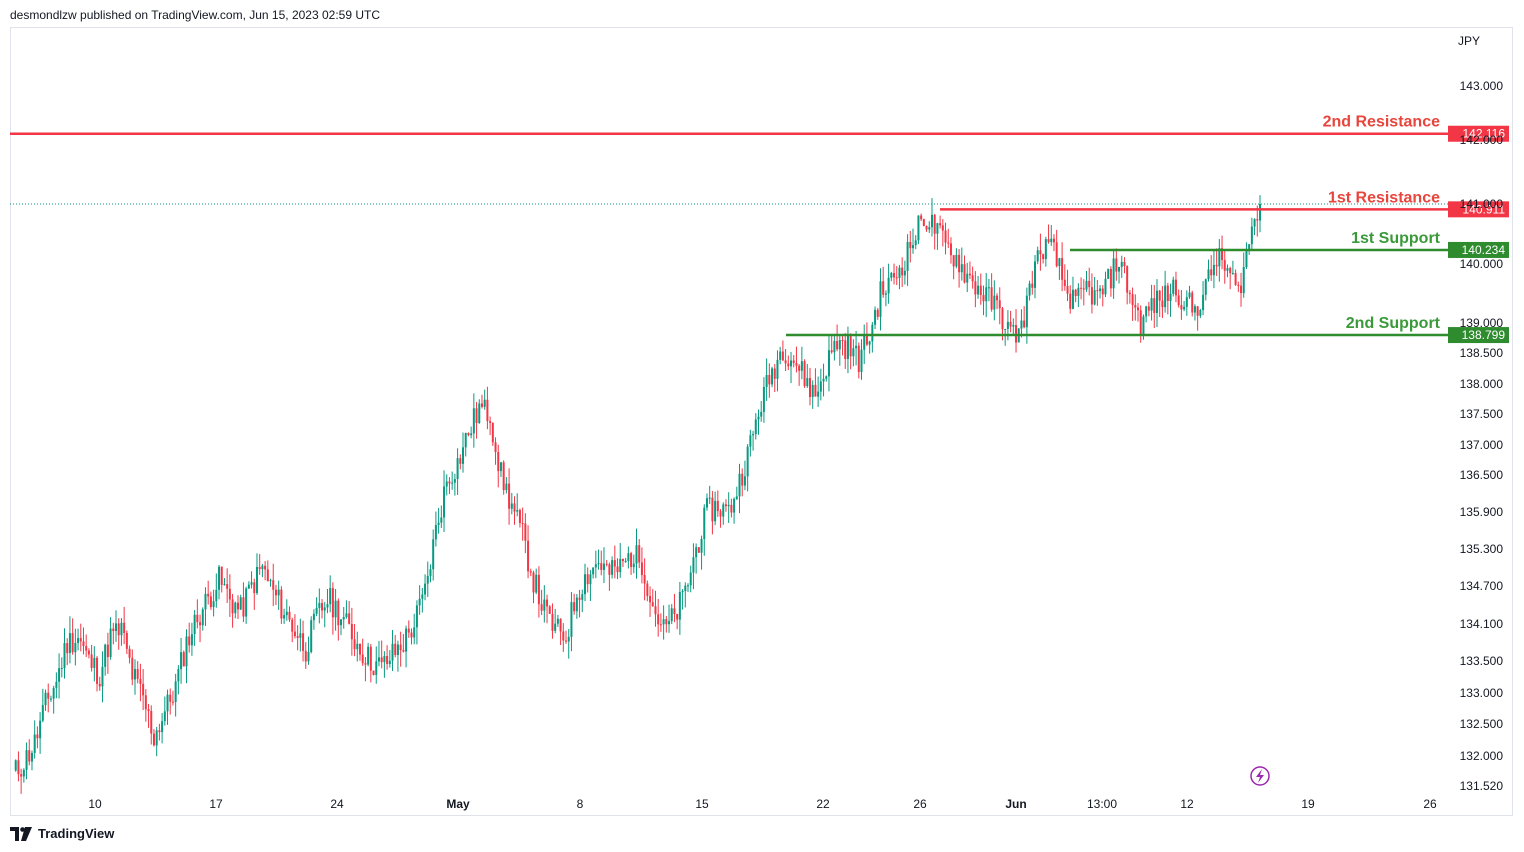  I want to click on price-badge-label: 138.799, so click(1484, 335).